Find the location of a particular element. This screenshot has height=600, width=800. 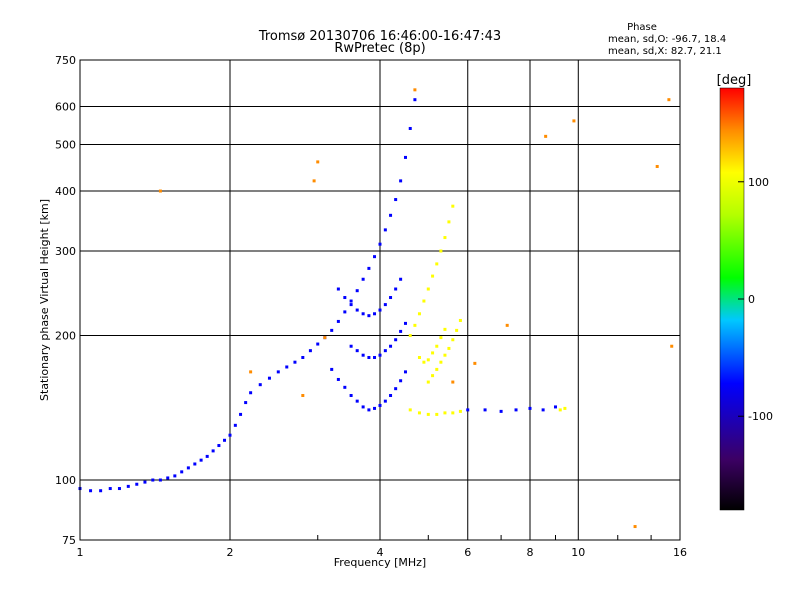

x-tick-label: 4 is located at coordinates (380, 552).